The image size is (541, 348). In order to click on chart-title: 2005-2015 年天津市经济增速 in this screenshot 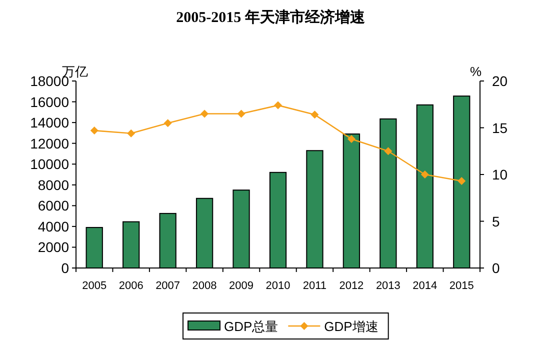, I will do `click(271, 17)`.